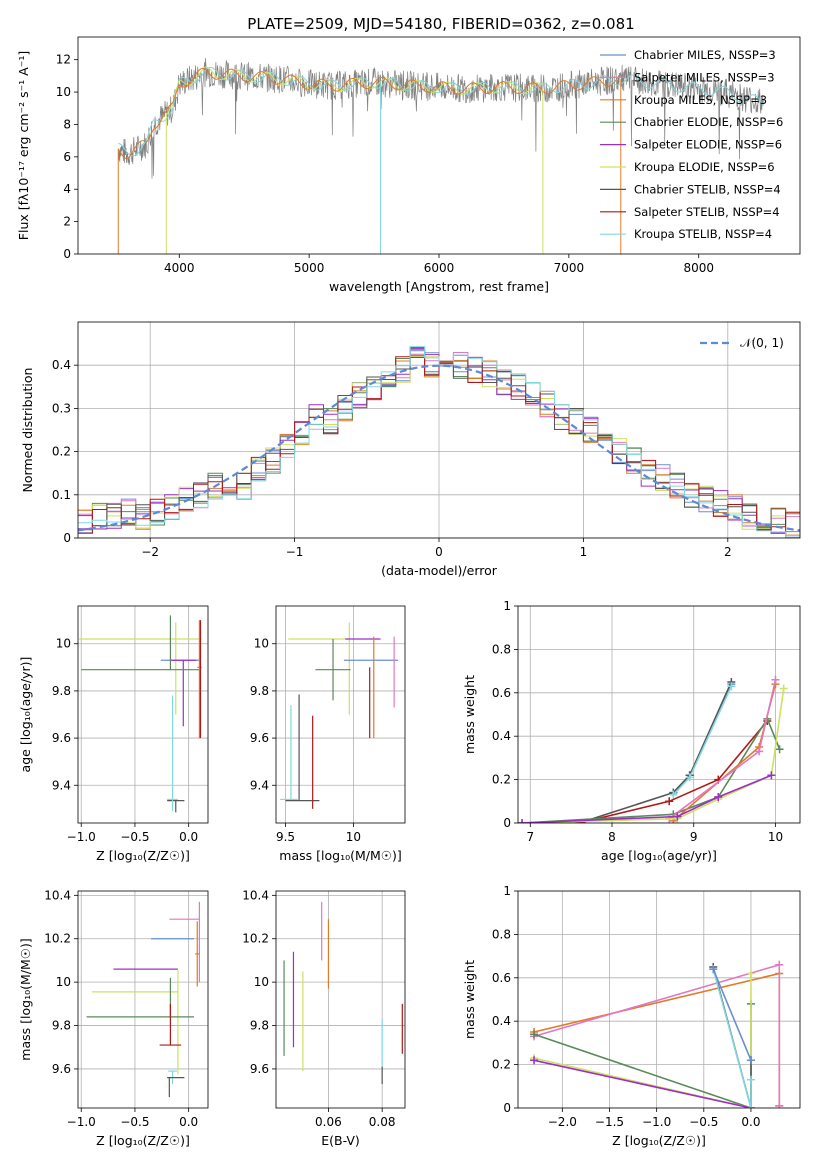  Describe the element at coordinates (501, 649) in the screenshot. I see `y-tick-label: 0.8` at that location.